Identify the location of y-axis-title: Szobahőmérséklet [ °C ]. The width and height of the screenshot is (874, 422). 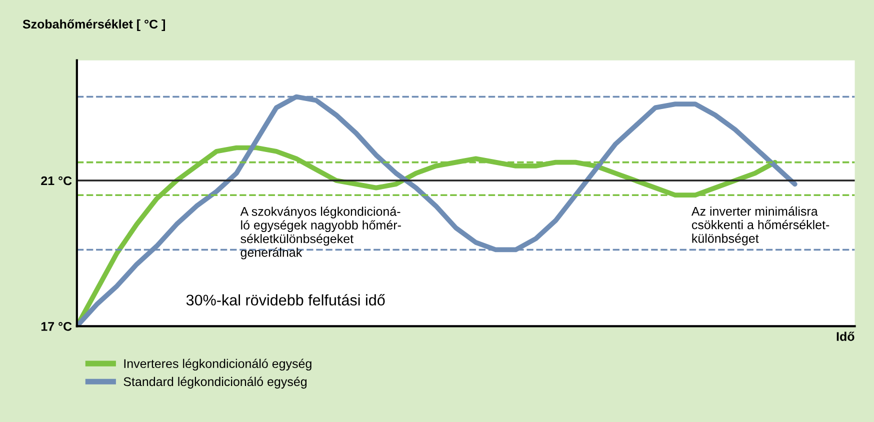
(93, 25).